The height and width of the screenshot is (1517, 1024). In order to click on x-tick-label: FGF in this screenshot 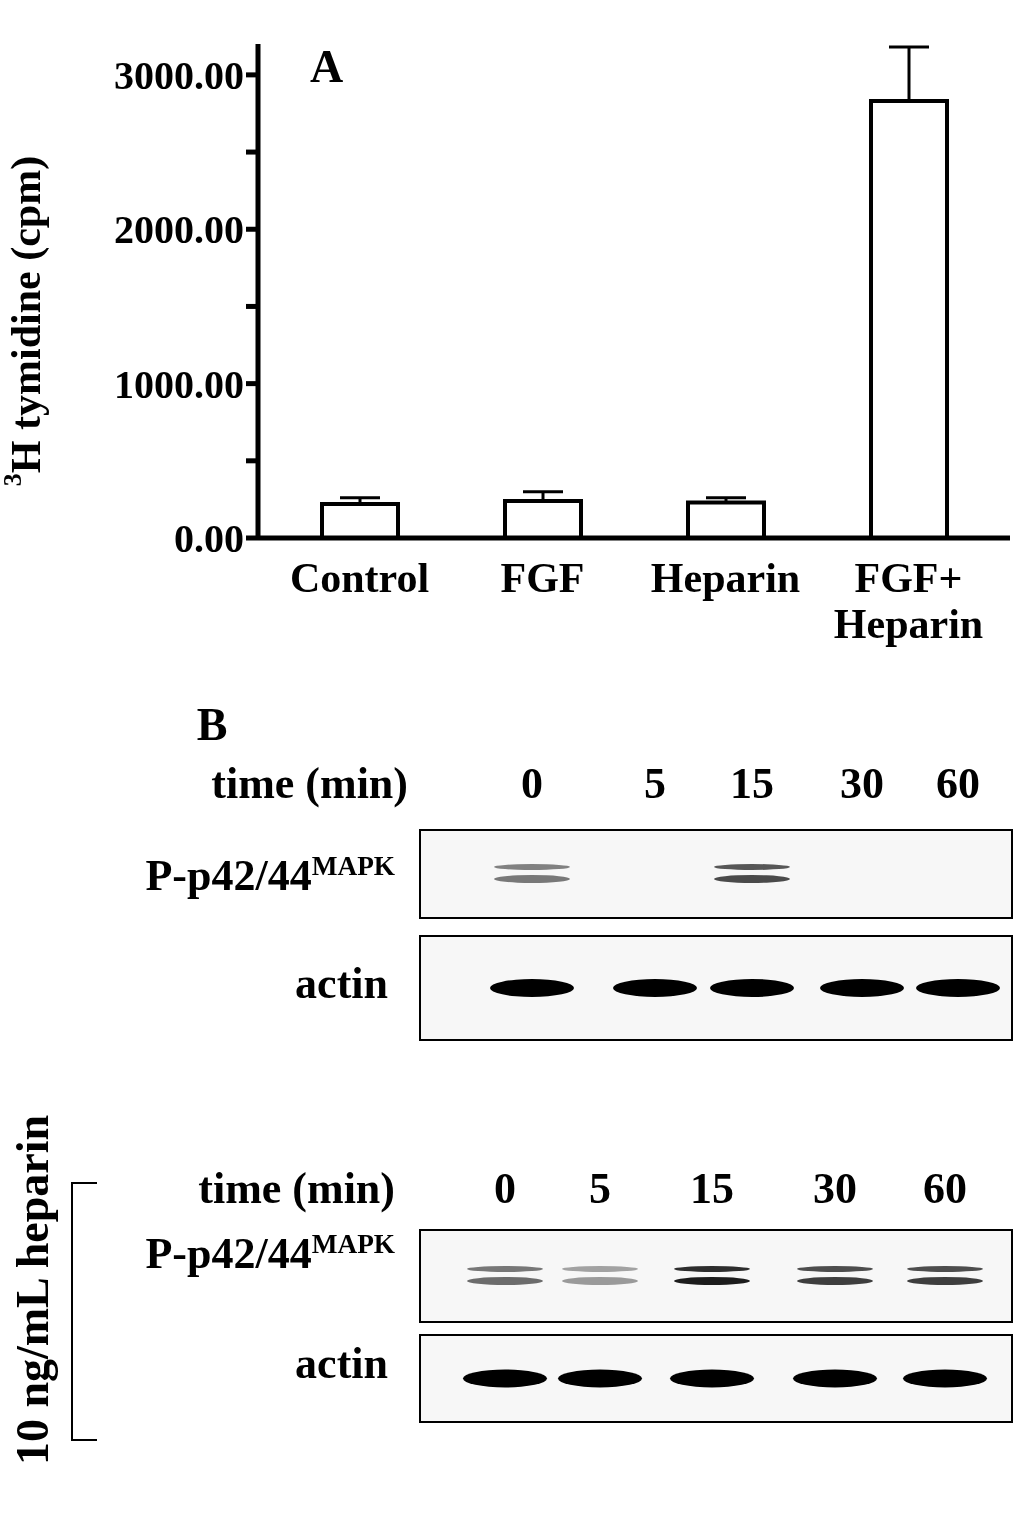, I will do `click(542, 578)`.